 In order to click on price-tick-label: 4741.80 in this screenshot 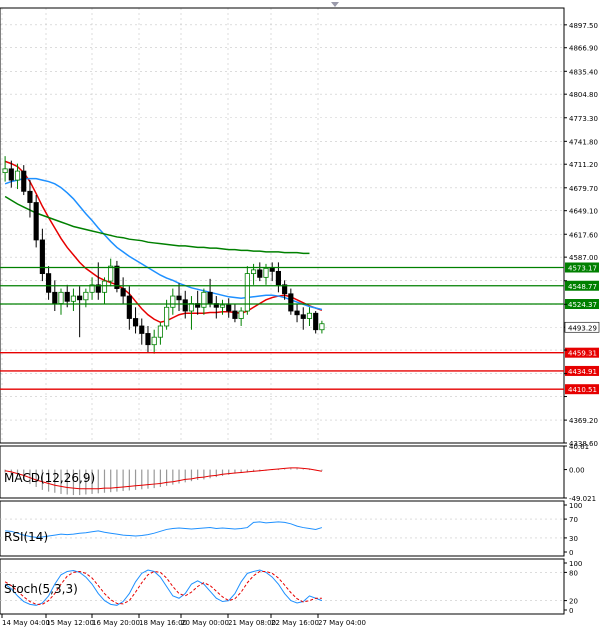, I will do `click(583, 142)`.